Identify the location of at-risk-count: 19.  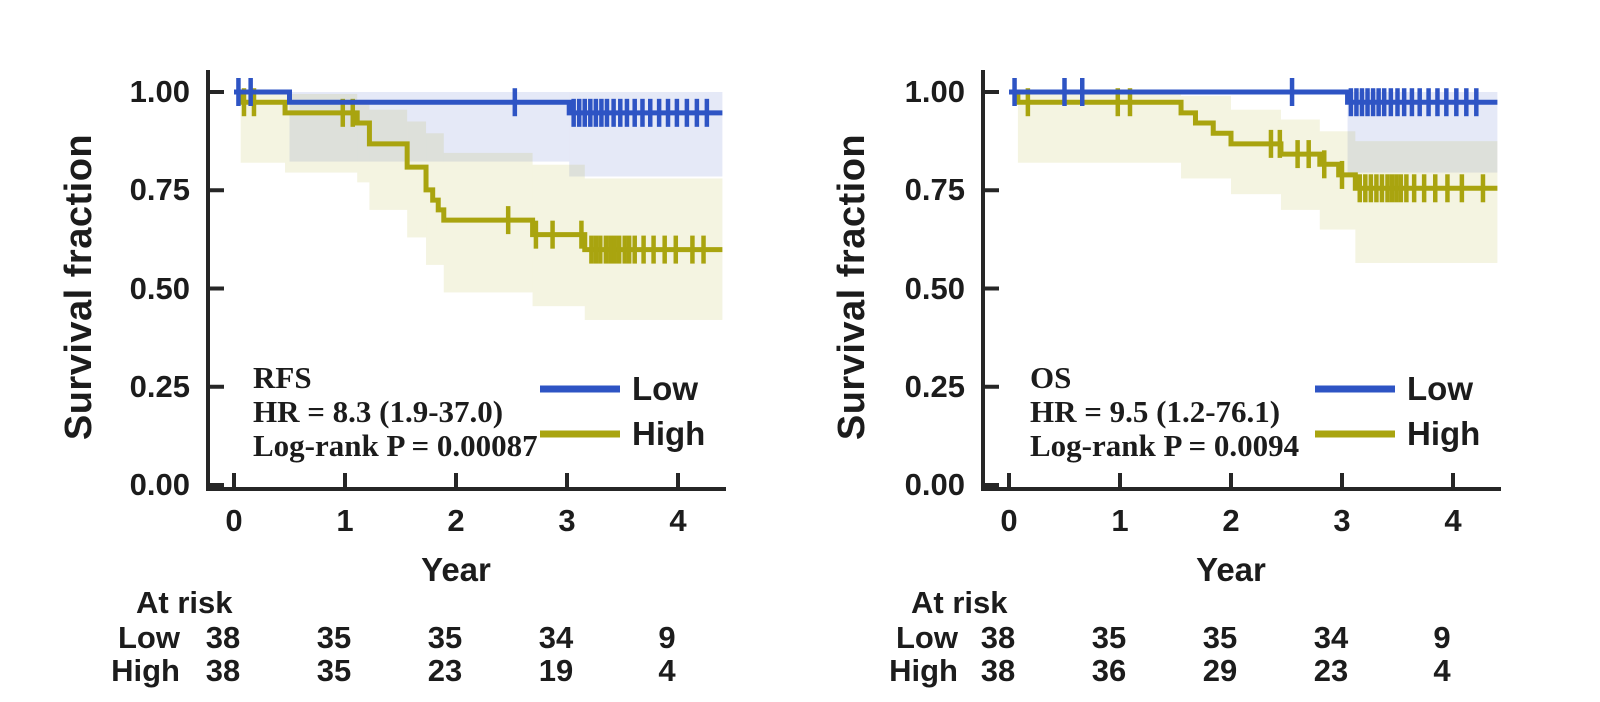
(556, 670).